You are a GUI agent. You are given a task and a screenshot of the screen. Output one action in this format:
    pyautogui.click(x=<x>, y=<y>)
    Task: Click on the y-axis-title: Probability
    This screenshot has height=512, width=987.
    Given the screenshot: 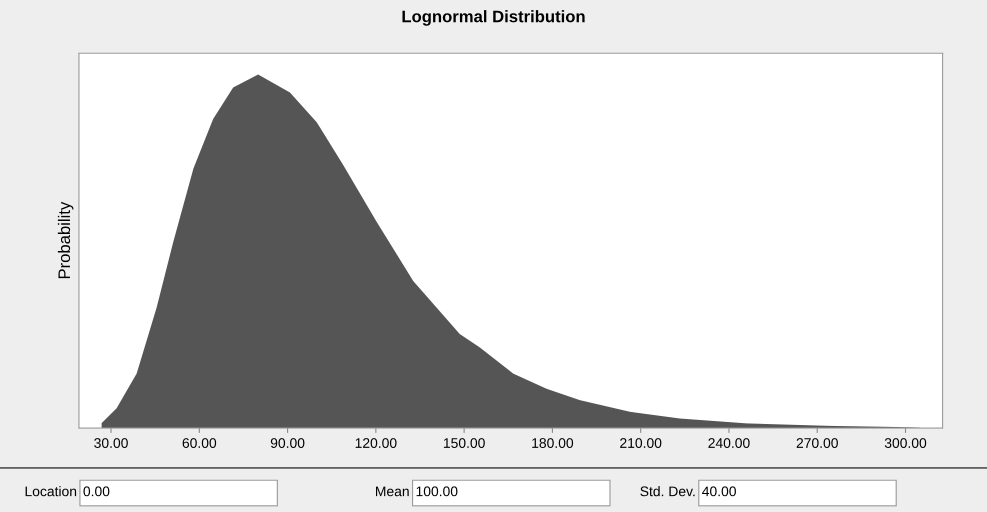 What is the action you would take?
    pyautogui.click(x=66, y=240)
    